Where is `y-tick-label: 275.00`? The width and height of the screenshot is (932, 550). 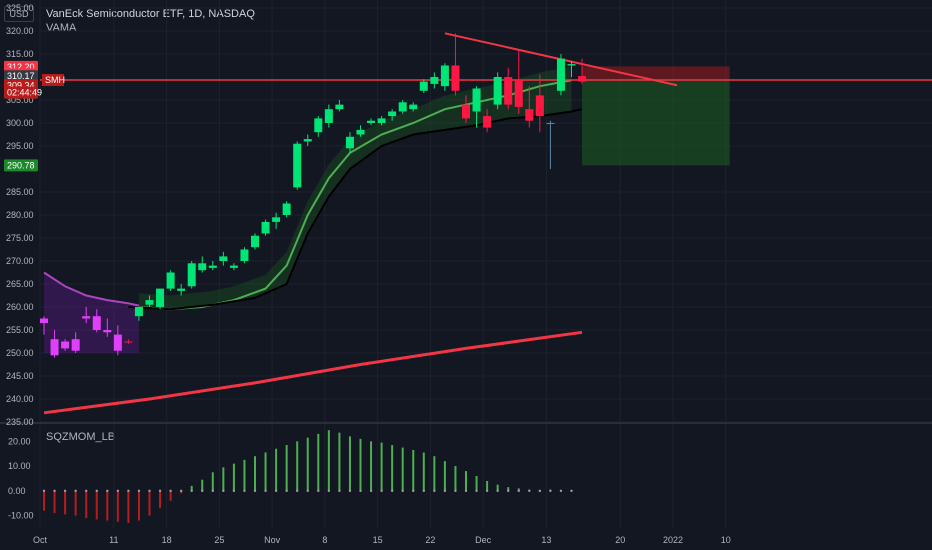 y-tick-label: 275.00 is located at coordinates (20, 238).